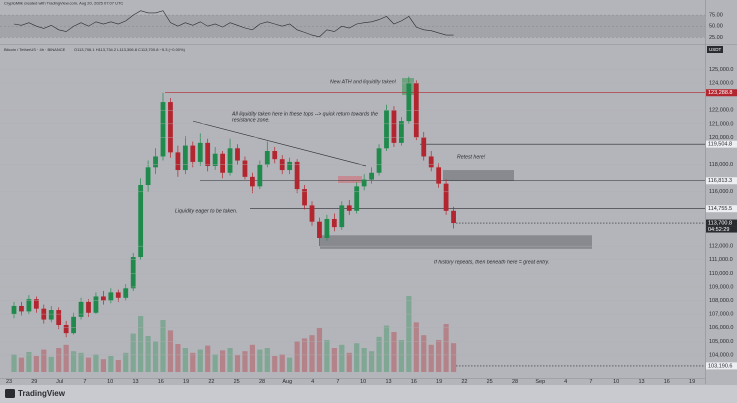 The width and height of the screenshot is (737, 403). Describe the element at coordinates (186, 382) in the screenshot. I see `x-tick-label: 19` at that location.